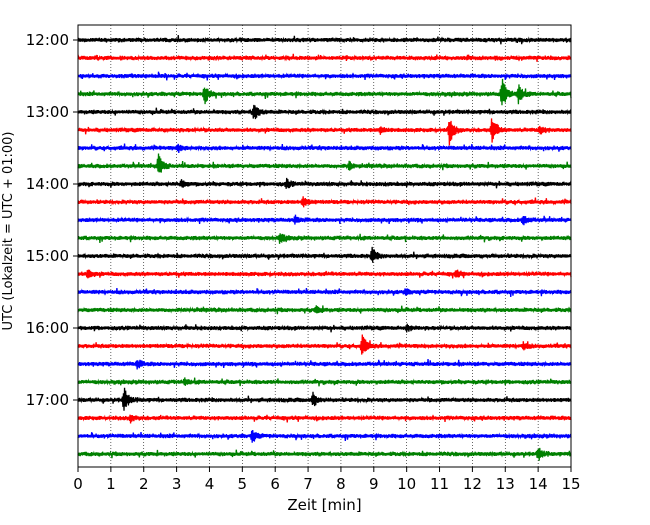 This screenshot has height=525, width=650. What do you see at coordinates (324, 505) in the screenshot?
I see `x-axis-label: Zeit [min]` at bounding box center [324, 505].